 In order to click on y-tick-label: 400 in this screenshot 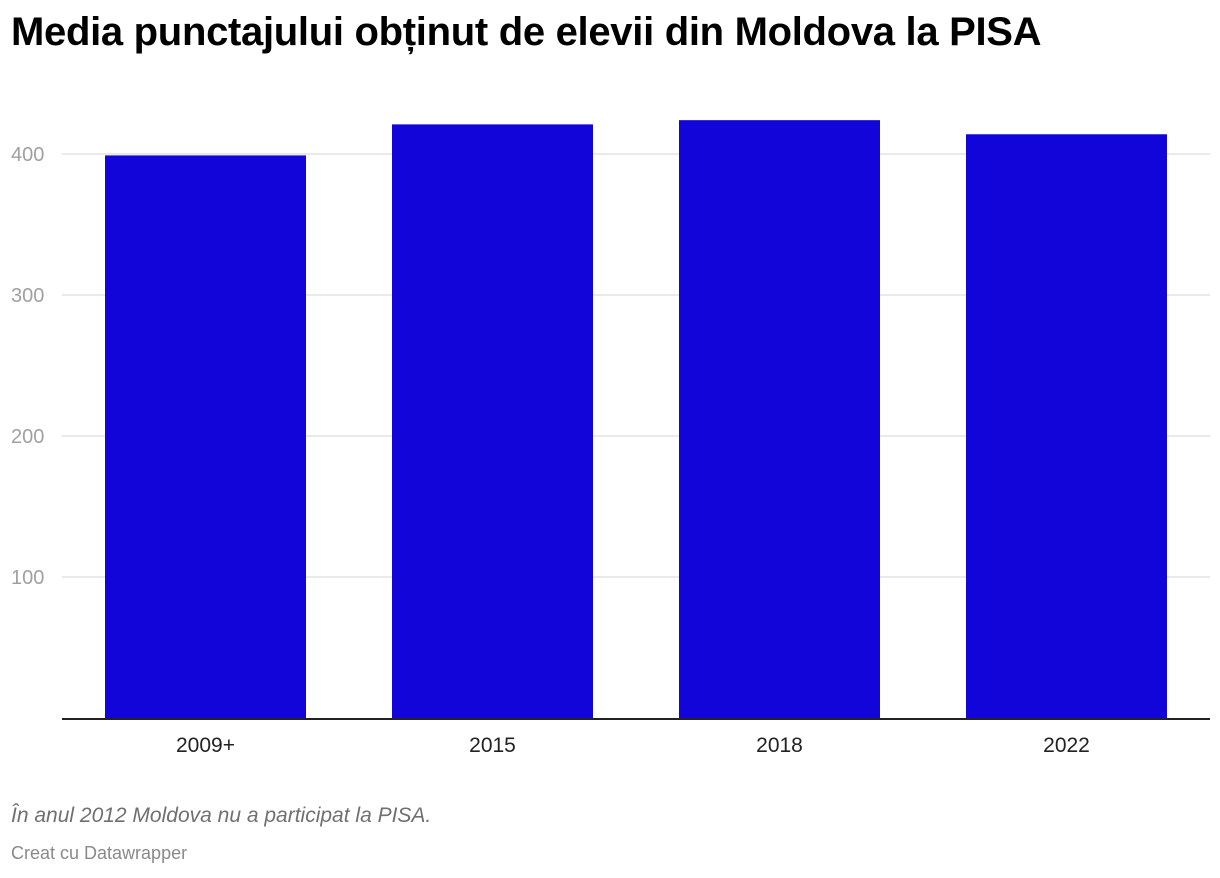, I will do `click(27, 155)`.